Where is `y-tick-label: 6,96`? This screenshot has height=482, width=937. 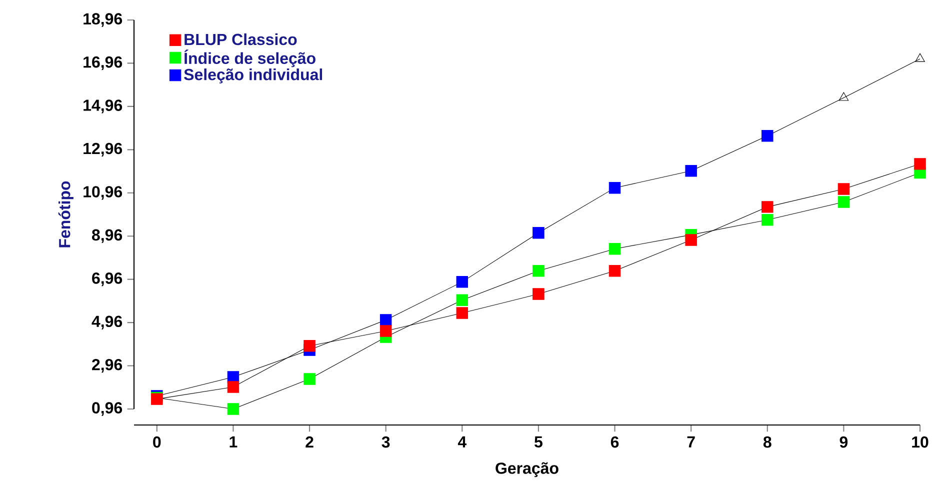 y-tick-label: 6,96 is located at coordinates (107, 279).